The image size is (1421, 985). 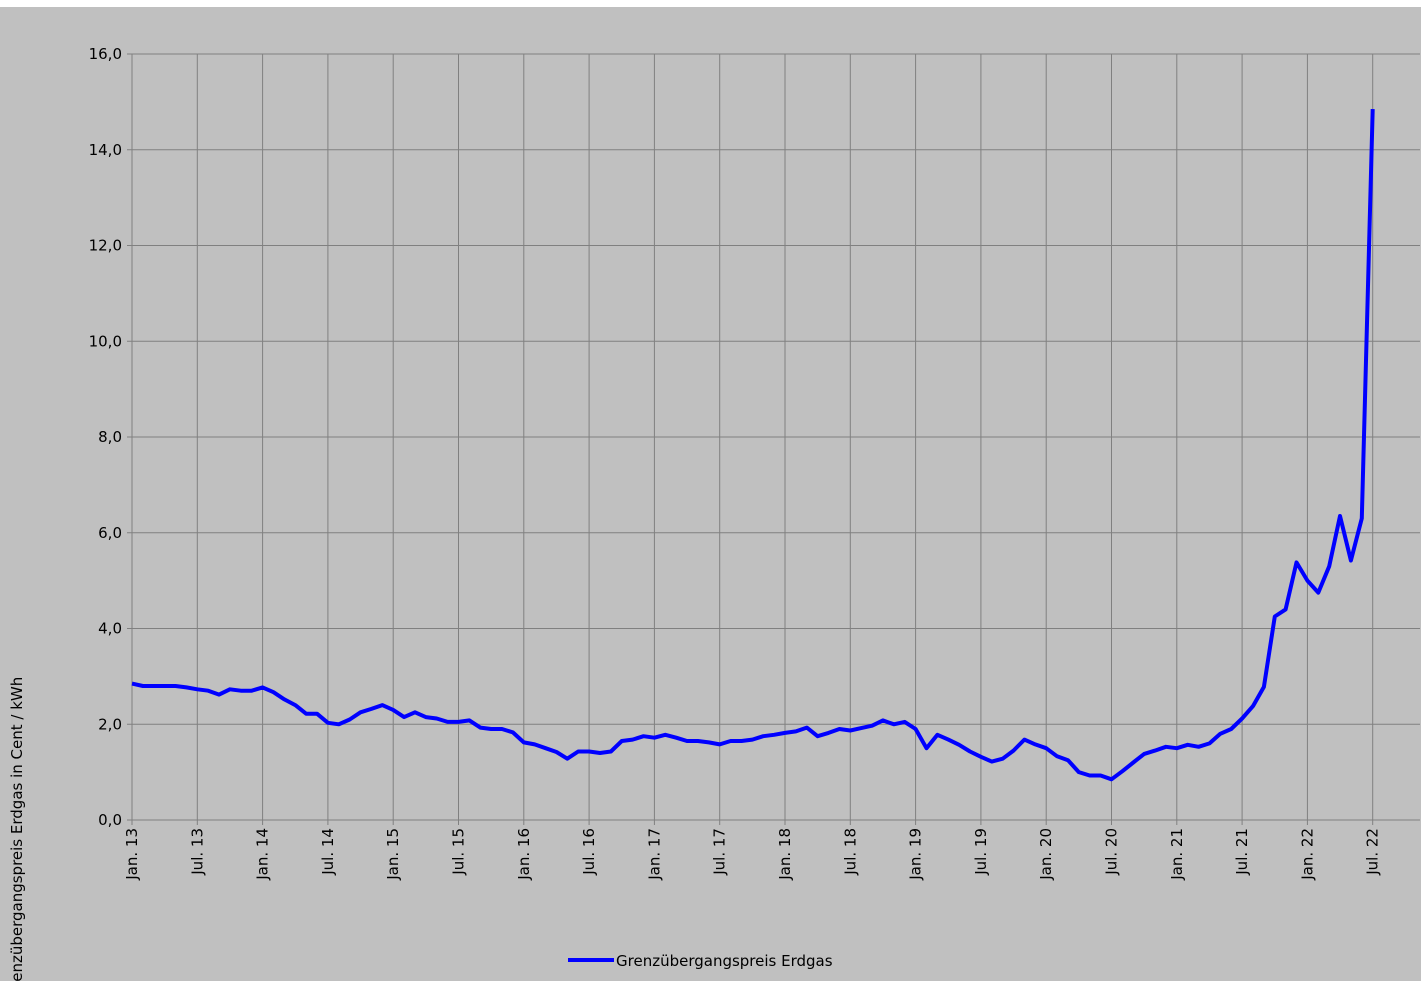 What do you see at coordinates (724, 961) in the screenshot?
I see `legend-label: Grenzübergangspreis Erdgas` at bounding box center [724, 961].